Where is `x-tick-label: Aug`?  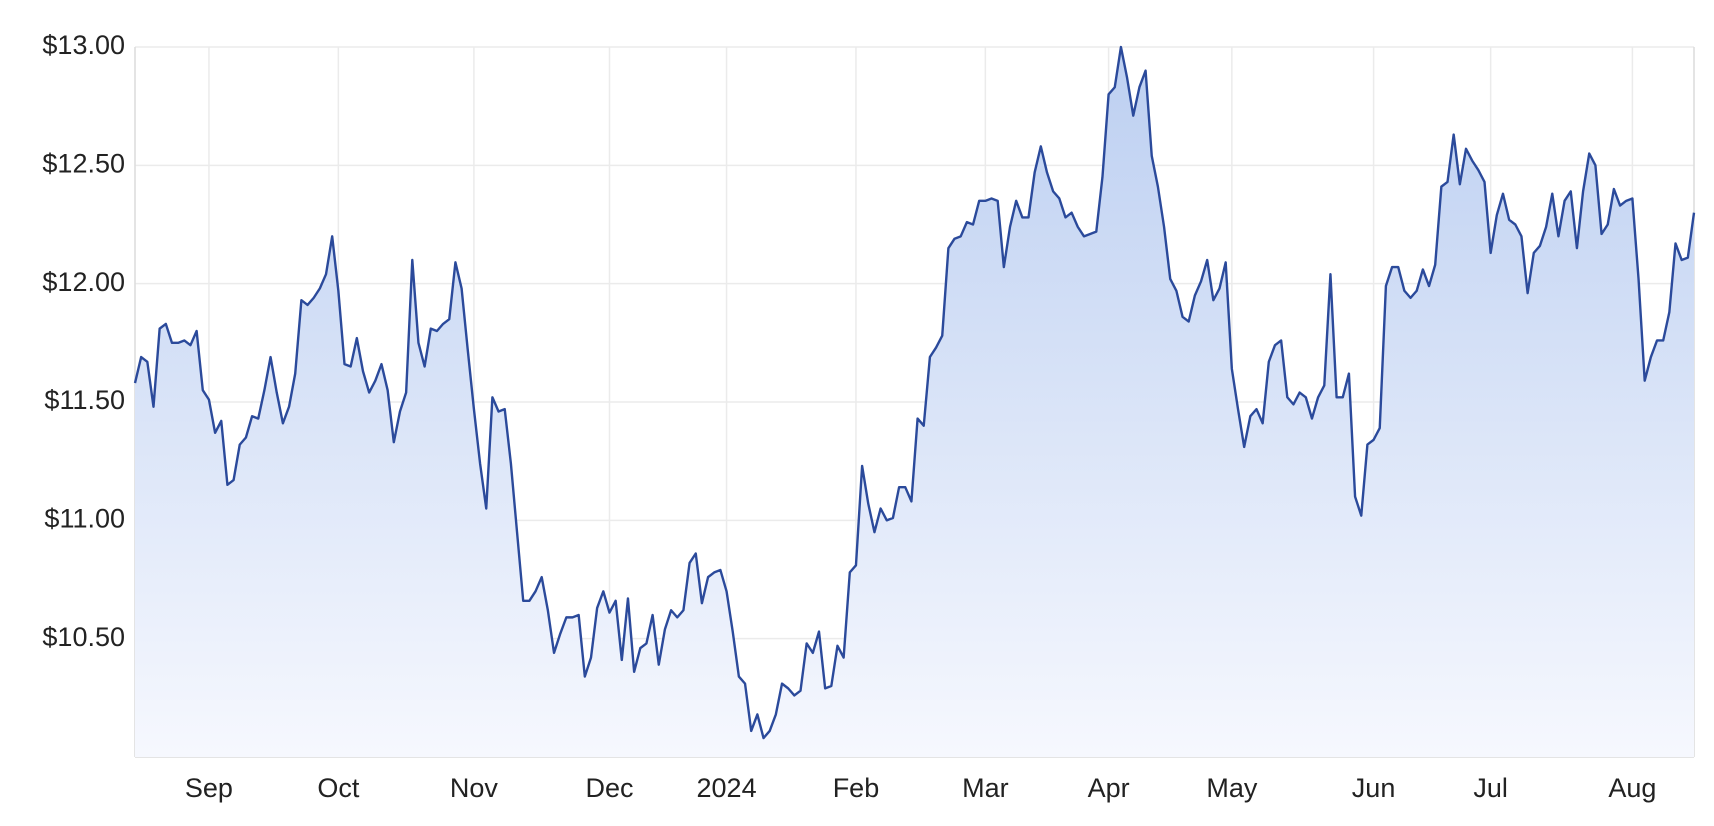
x-tick-label: Aug is located at coordinates (1632, 788).